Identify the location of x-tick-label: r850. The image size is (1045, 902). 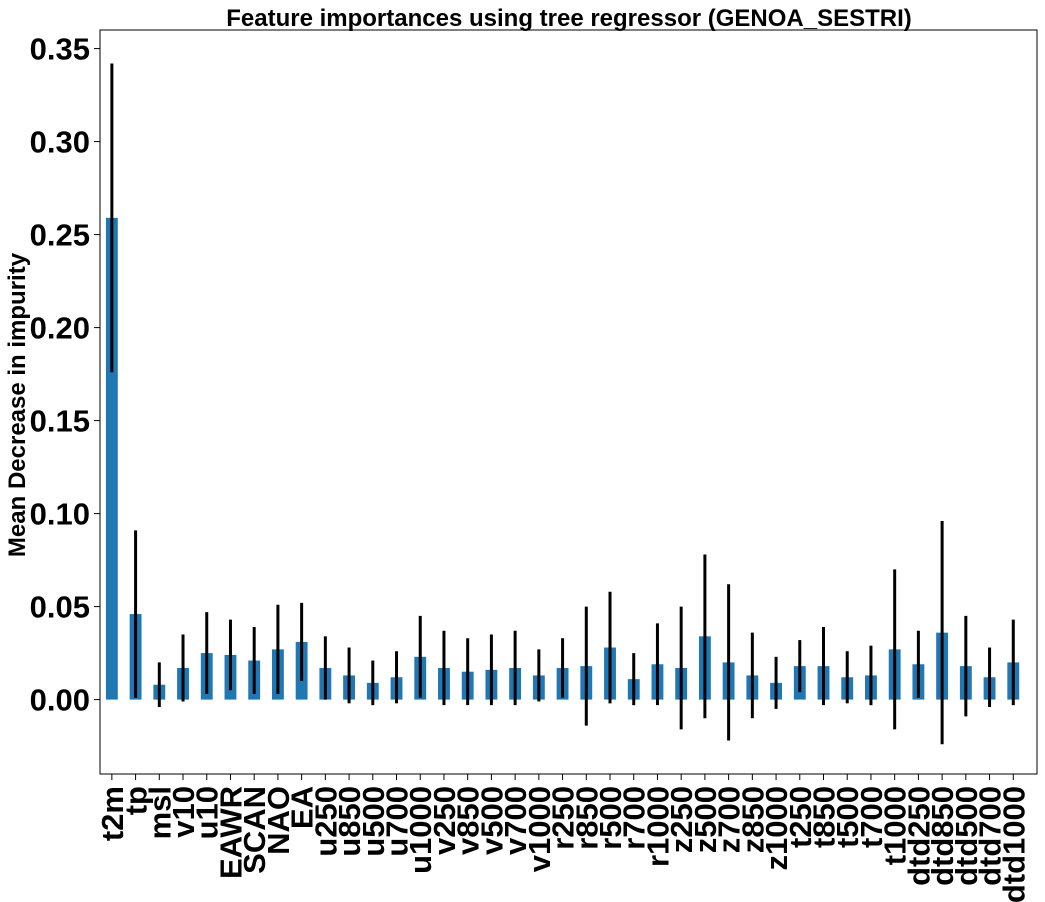
(586, 818).